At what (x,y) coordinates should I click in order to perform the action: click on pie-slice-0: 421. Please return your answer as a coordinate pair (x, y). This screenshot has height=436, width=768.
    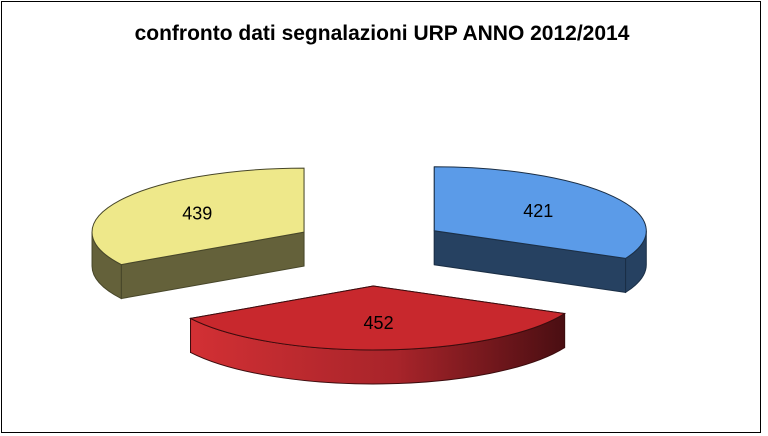
    Looking at the image, I should click on (540, 230).